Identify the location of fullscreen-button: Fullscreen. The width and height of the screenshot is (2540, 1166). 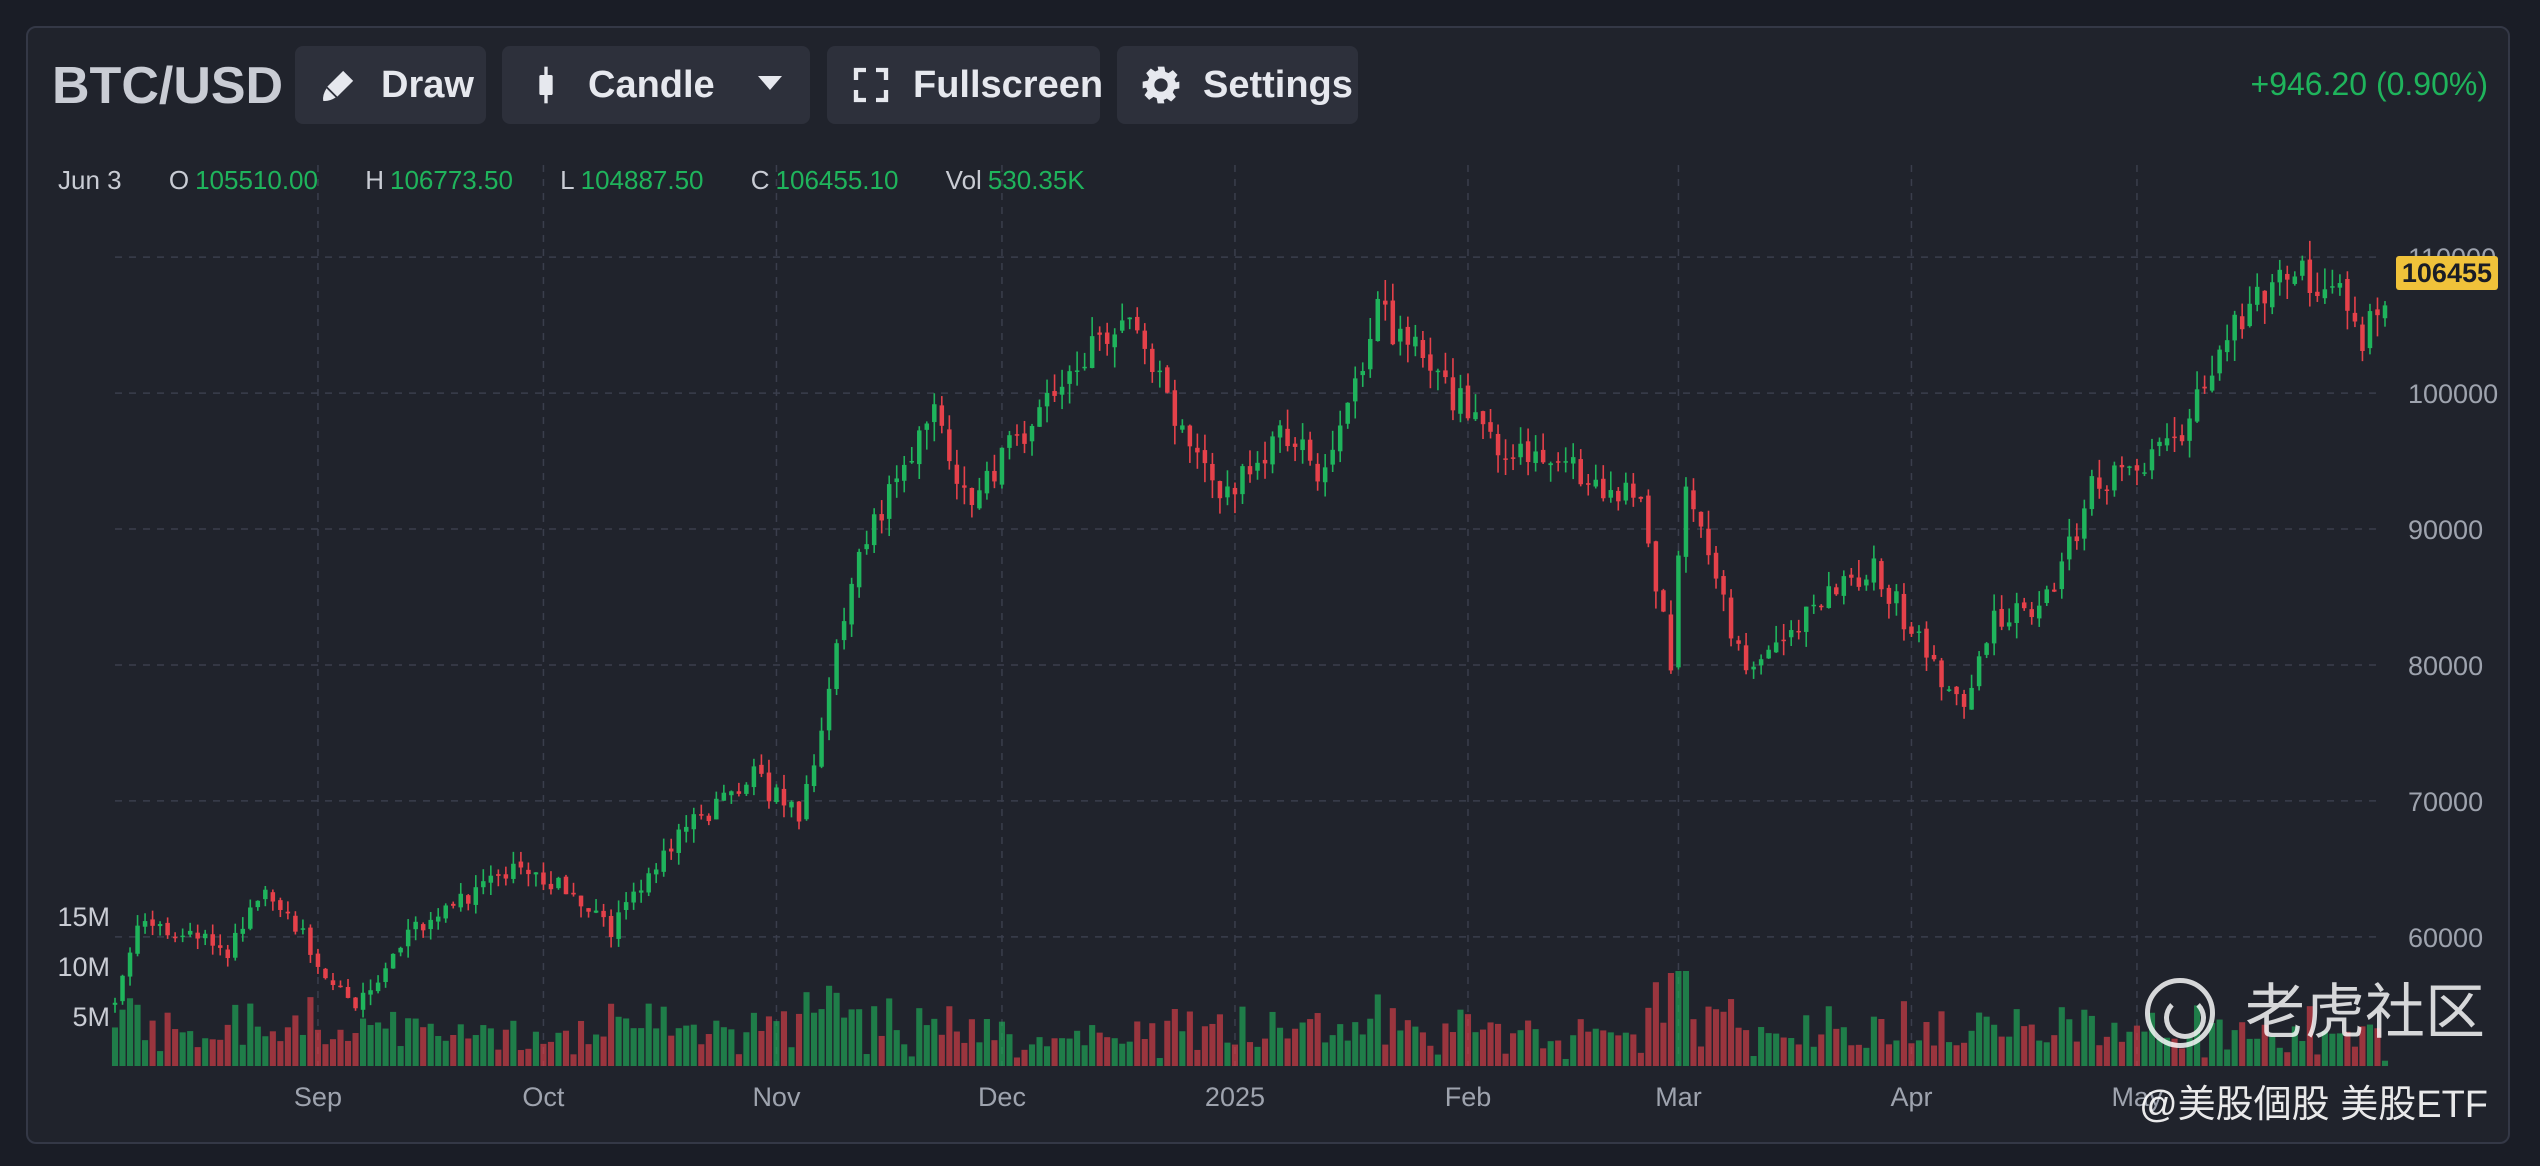
(965, 85).